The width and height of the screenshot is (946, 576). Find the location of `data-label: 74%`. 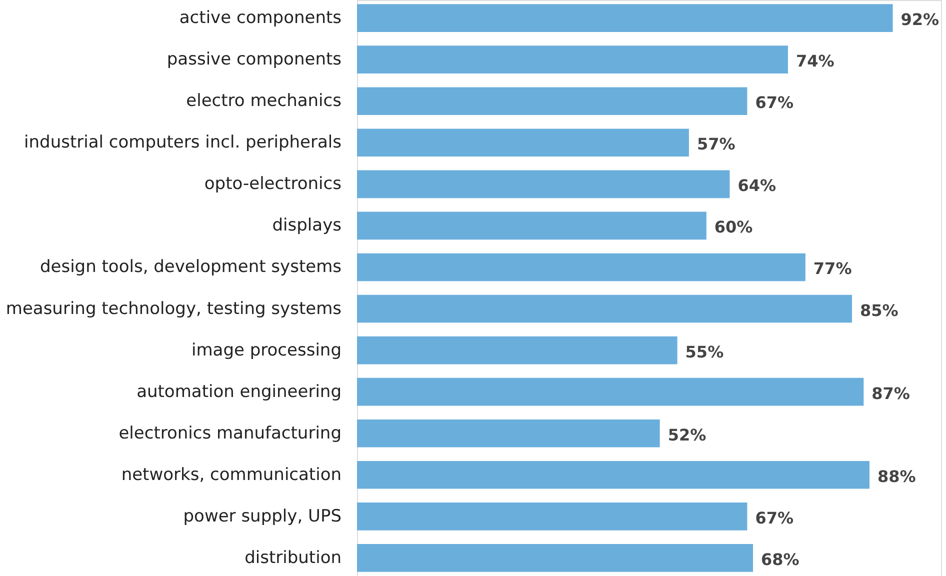

data-label: 74% is located at coordinates (815, 61).